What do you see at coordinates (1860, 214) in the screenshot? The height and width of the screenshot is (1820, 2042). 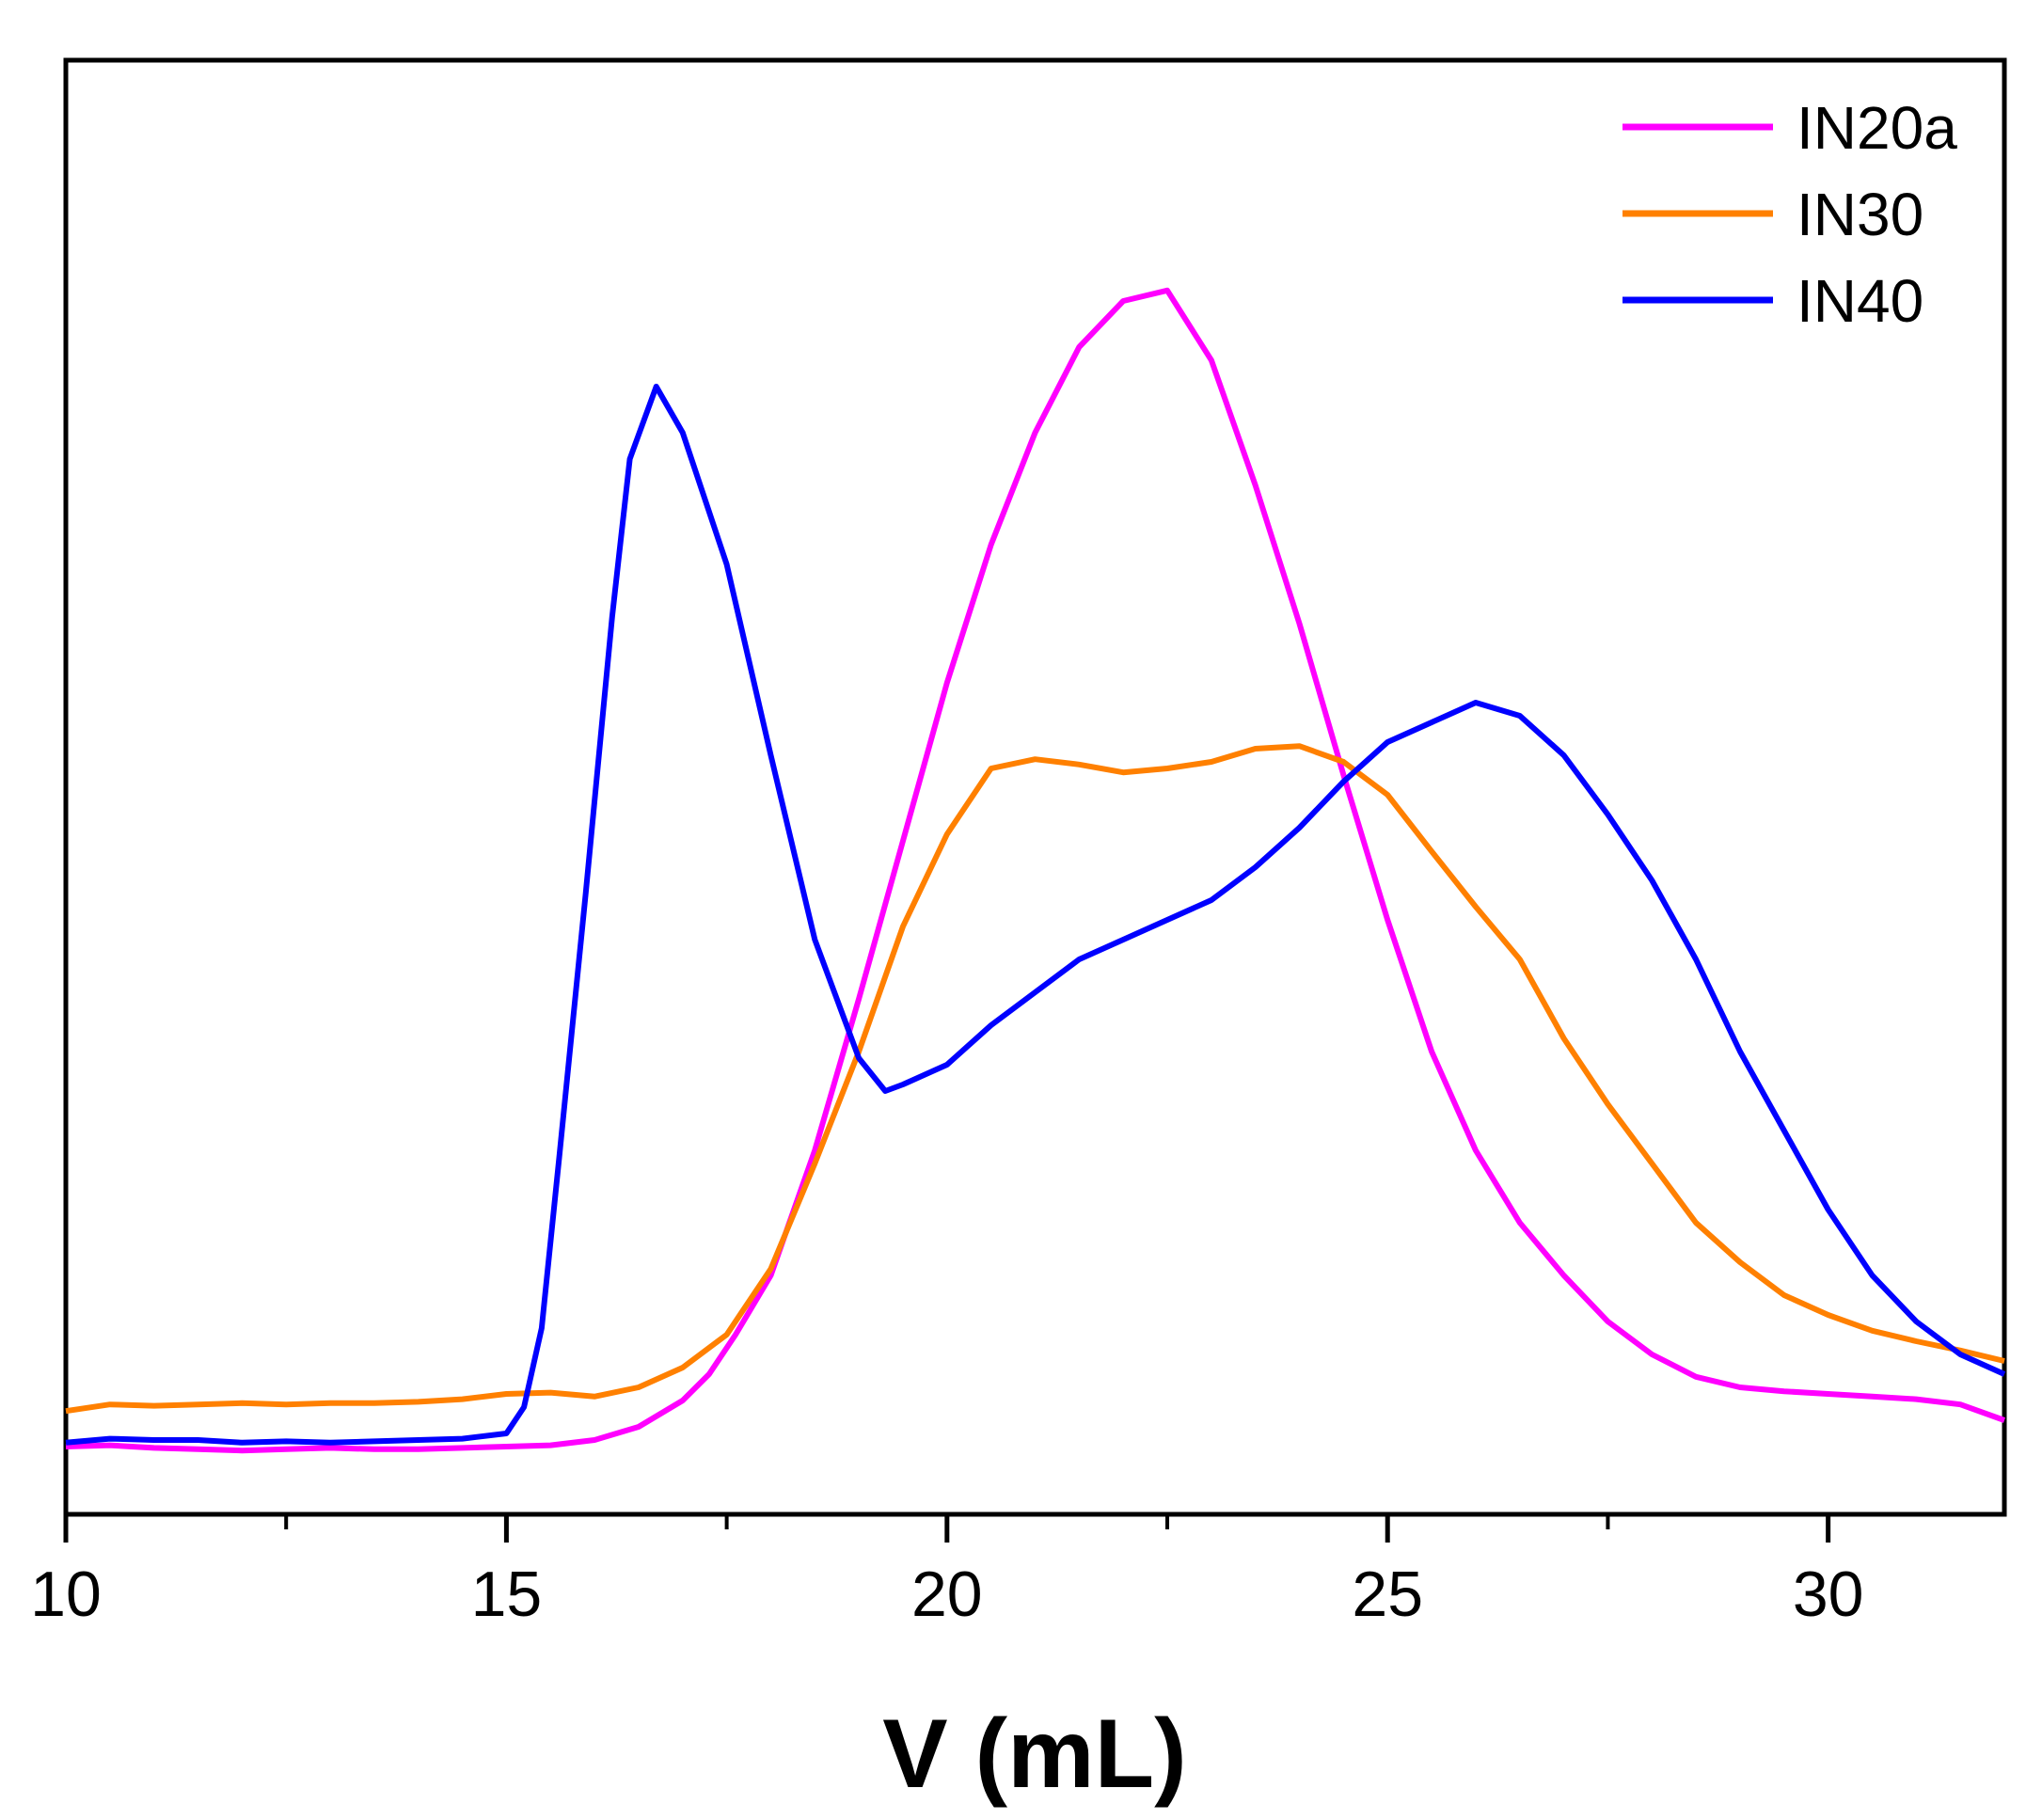 I see `legend-label: IN30` at bounding box center [1860, 214].